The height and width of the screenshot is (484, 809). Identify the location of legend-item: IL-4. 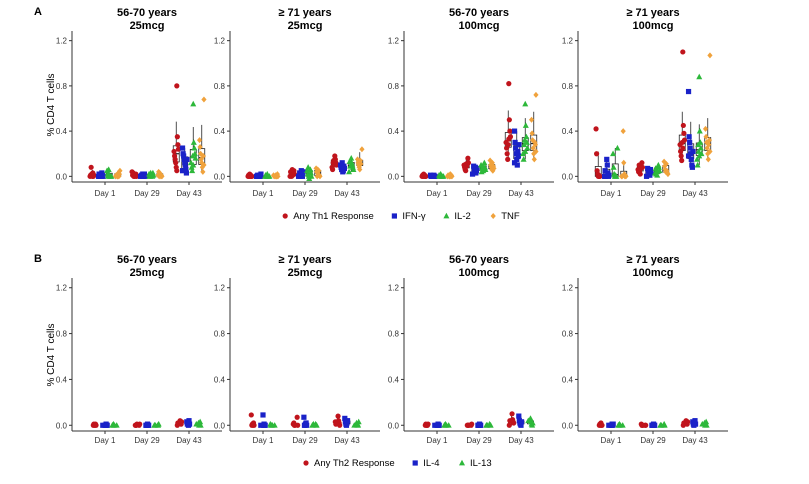
(426, 463).